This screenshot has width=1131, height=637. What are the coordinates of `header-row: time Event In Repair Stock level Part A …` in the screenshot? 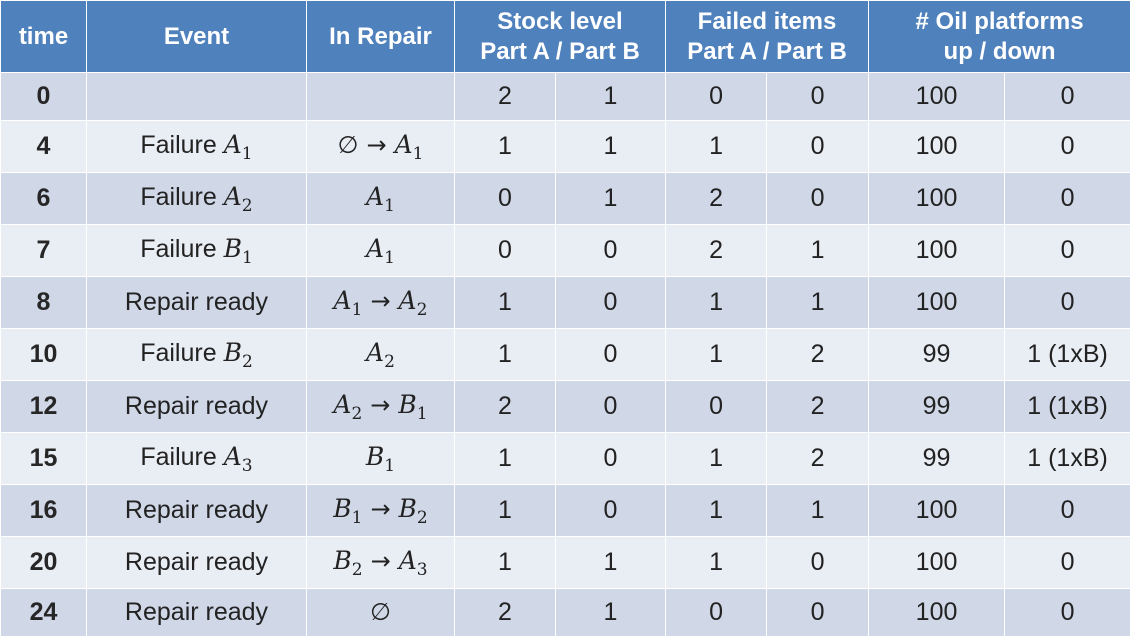 It's located at (565, 36).